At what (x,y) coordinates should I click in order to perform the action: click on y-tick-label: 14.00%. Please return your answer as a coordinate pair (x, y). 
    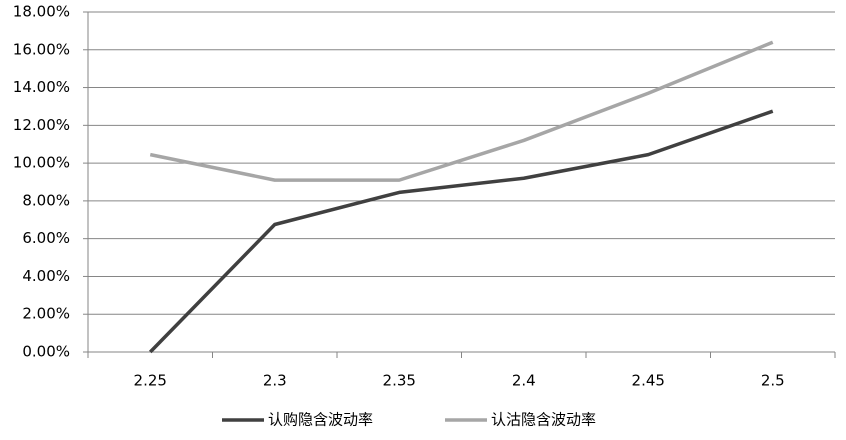
    Looking at the image, I should click on (41, 87).